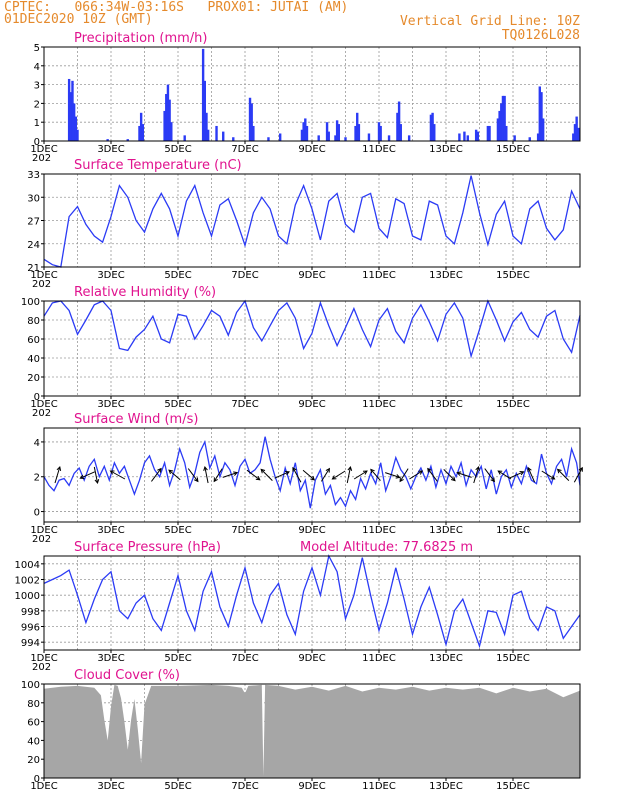  Describe the element at coordinates (41, 284) in the screenshot. I see `temp-year-fragment: 202` at that location.